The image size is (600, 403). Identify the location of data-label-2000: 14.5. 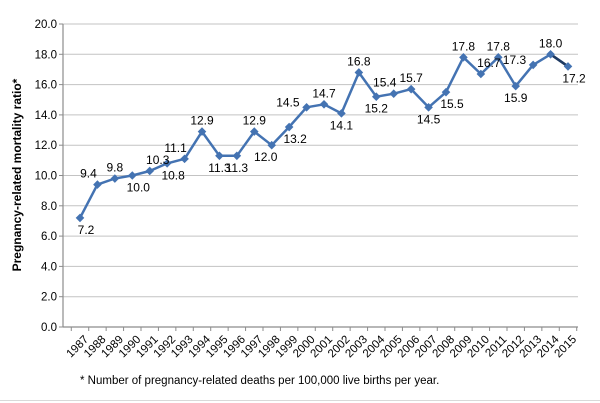
(288, 102).